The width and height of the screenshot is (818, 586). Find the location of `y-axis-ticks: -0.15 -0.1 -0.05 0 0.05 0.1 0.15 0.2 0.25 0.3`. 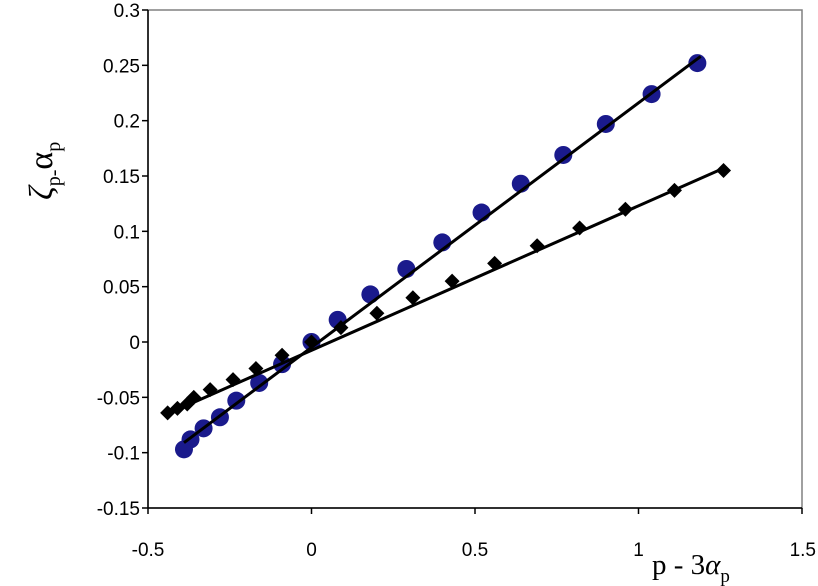

y-axis-ticks: -0.15 -0.1 -0.05 0 0.05 0.1 0.15 0.2 0.25 0.3 is located at coordinates (122, 260).